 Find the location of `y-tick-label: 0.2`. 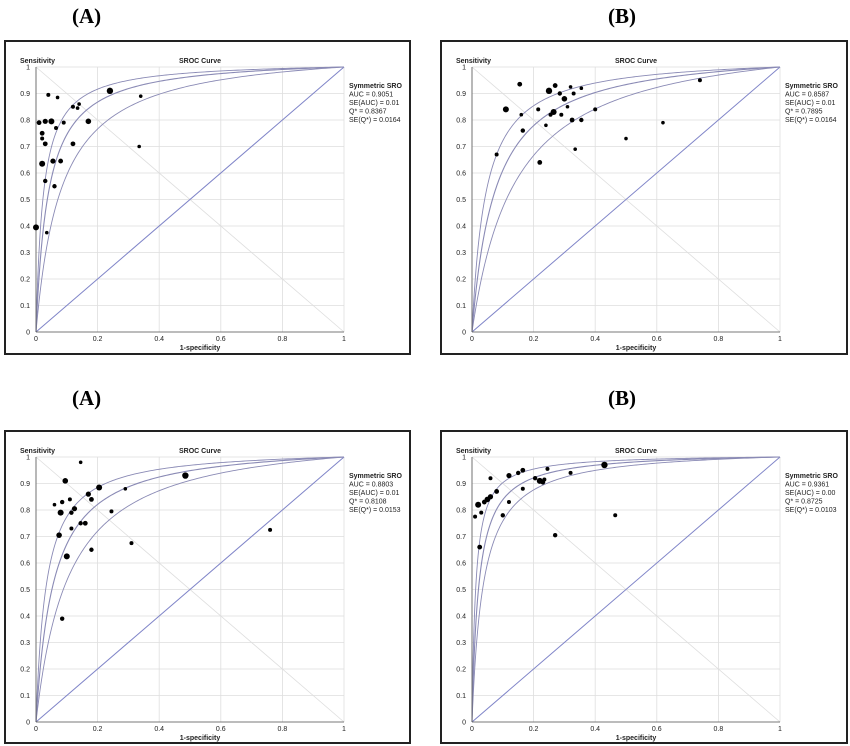

y-tick-label: 0.2 is located at coordinates (461, 670).